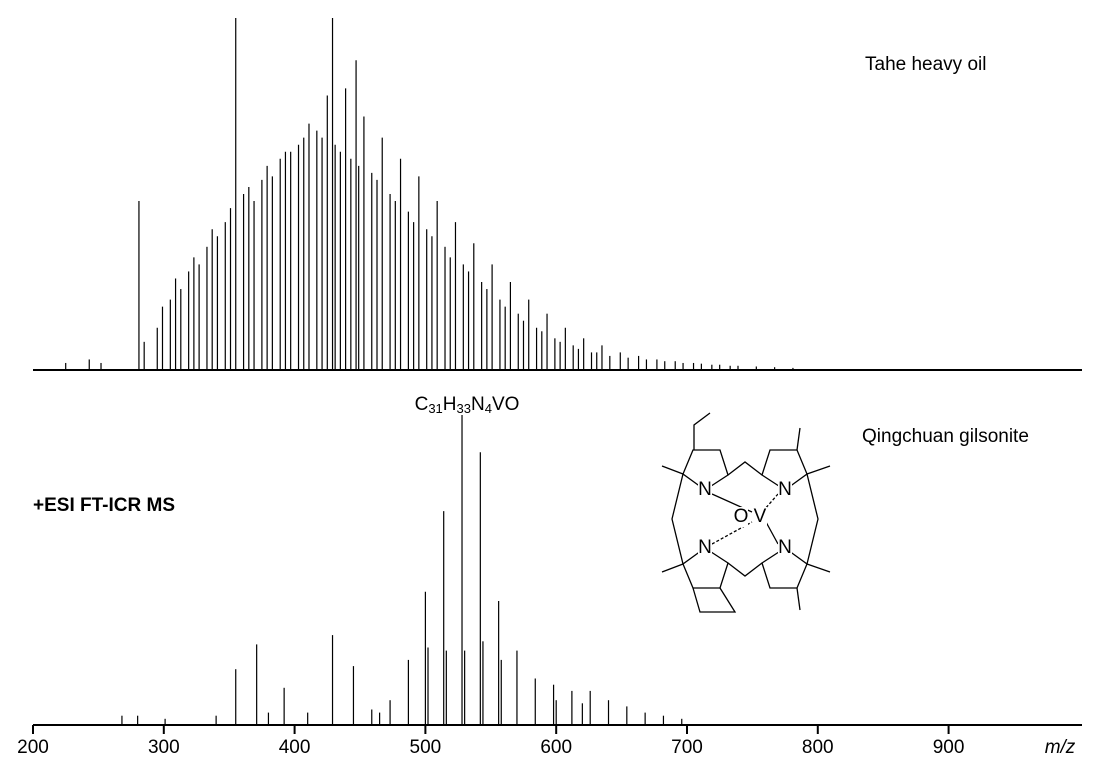 The image size is (1097, 767). I want to click on x-tick-label: 900, so click(949, 747).